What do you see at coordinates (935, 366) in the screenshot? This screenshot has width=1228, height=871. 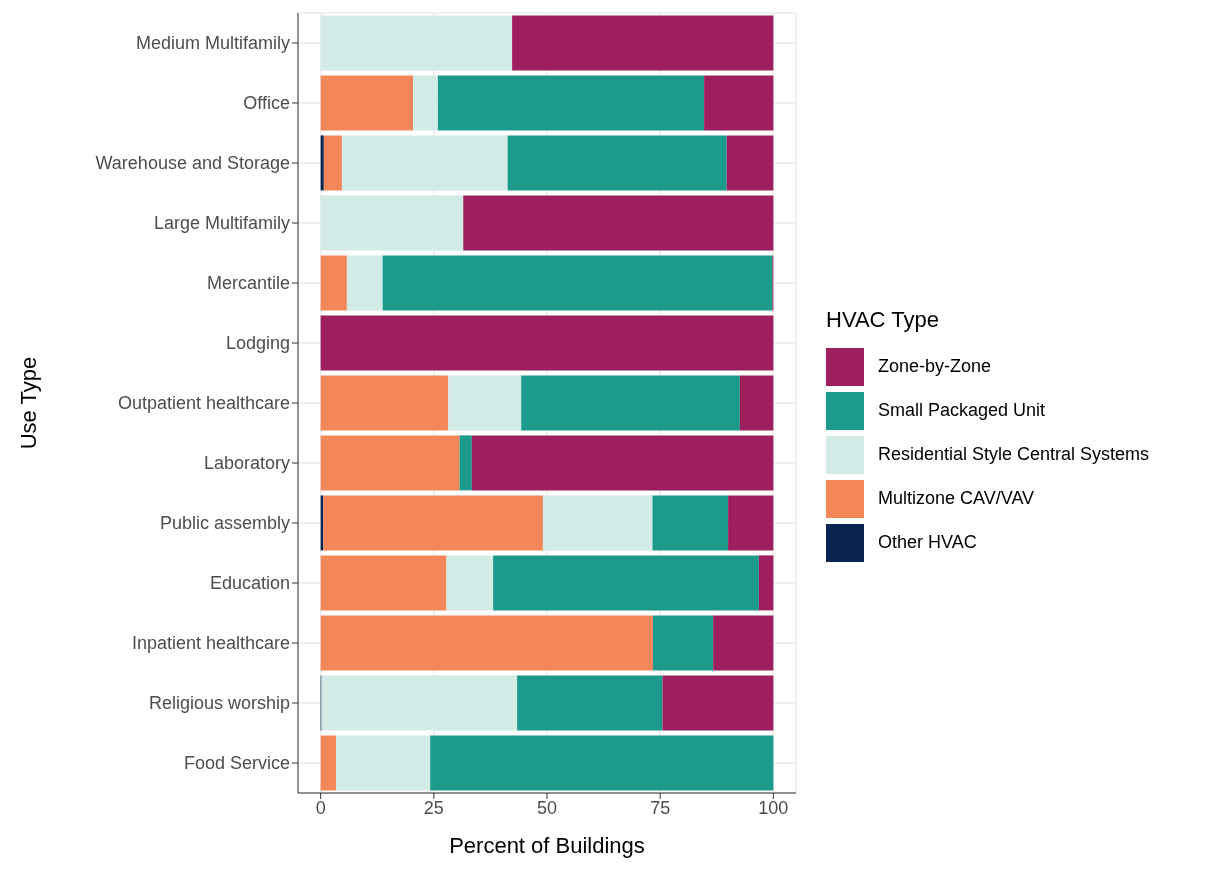 I see `legend-label: Zone-by-Zone` at bounding box center [935, 366].